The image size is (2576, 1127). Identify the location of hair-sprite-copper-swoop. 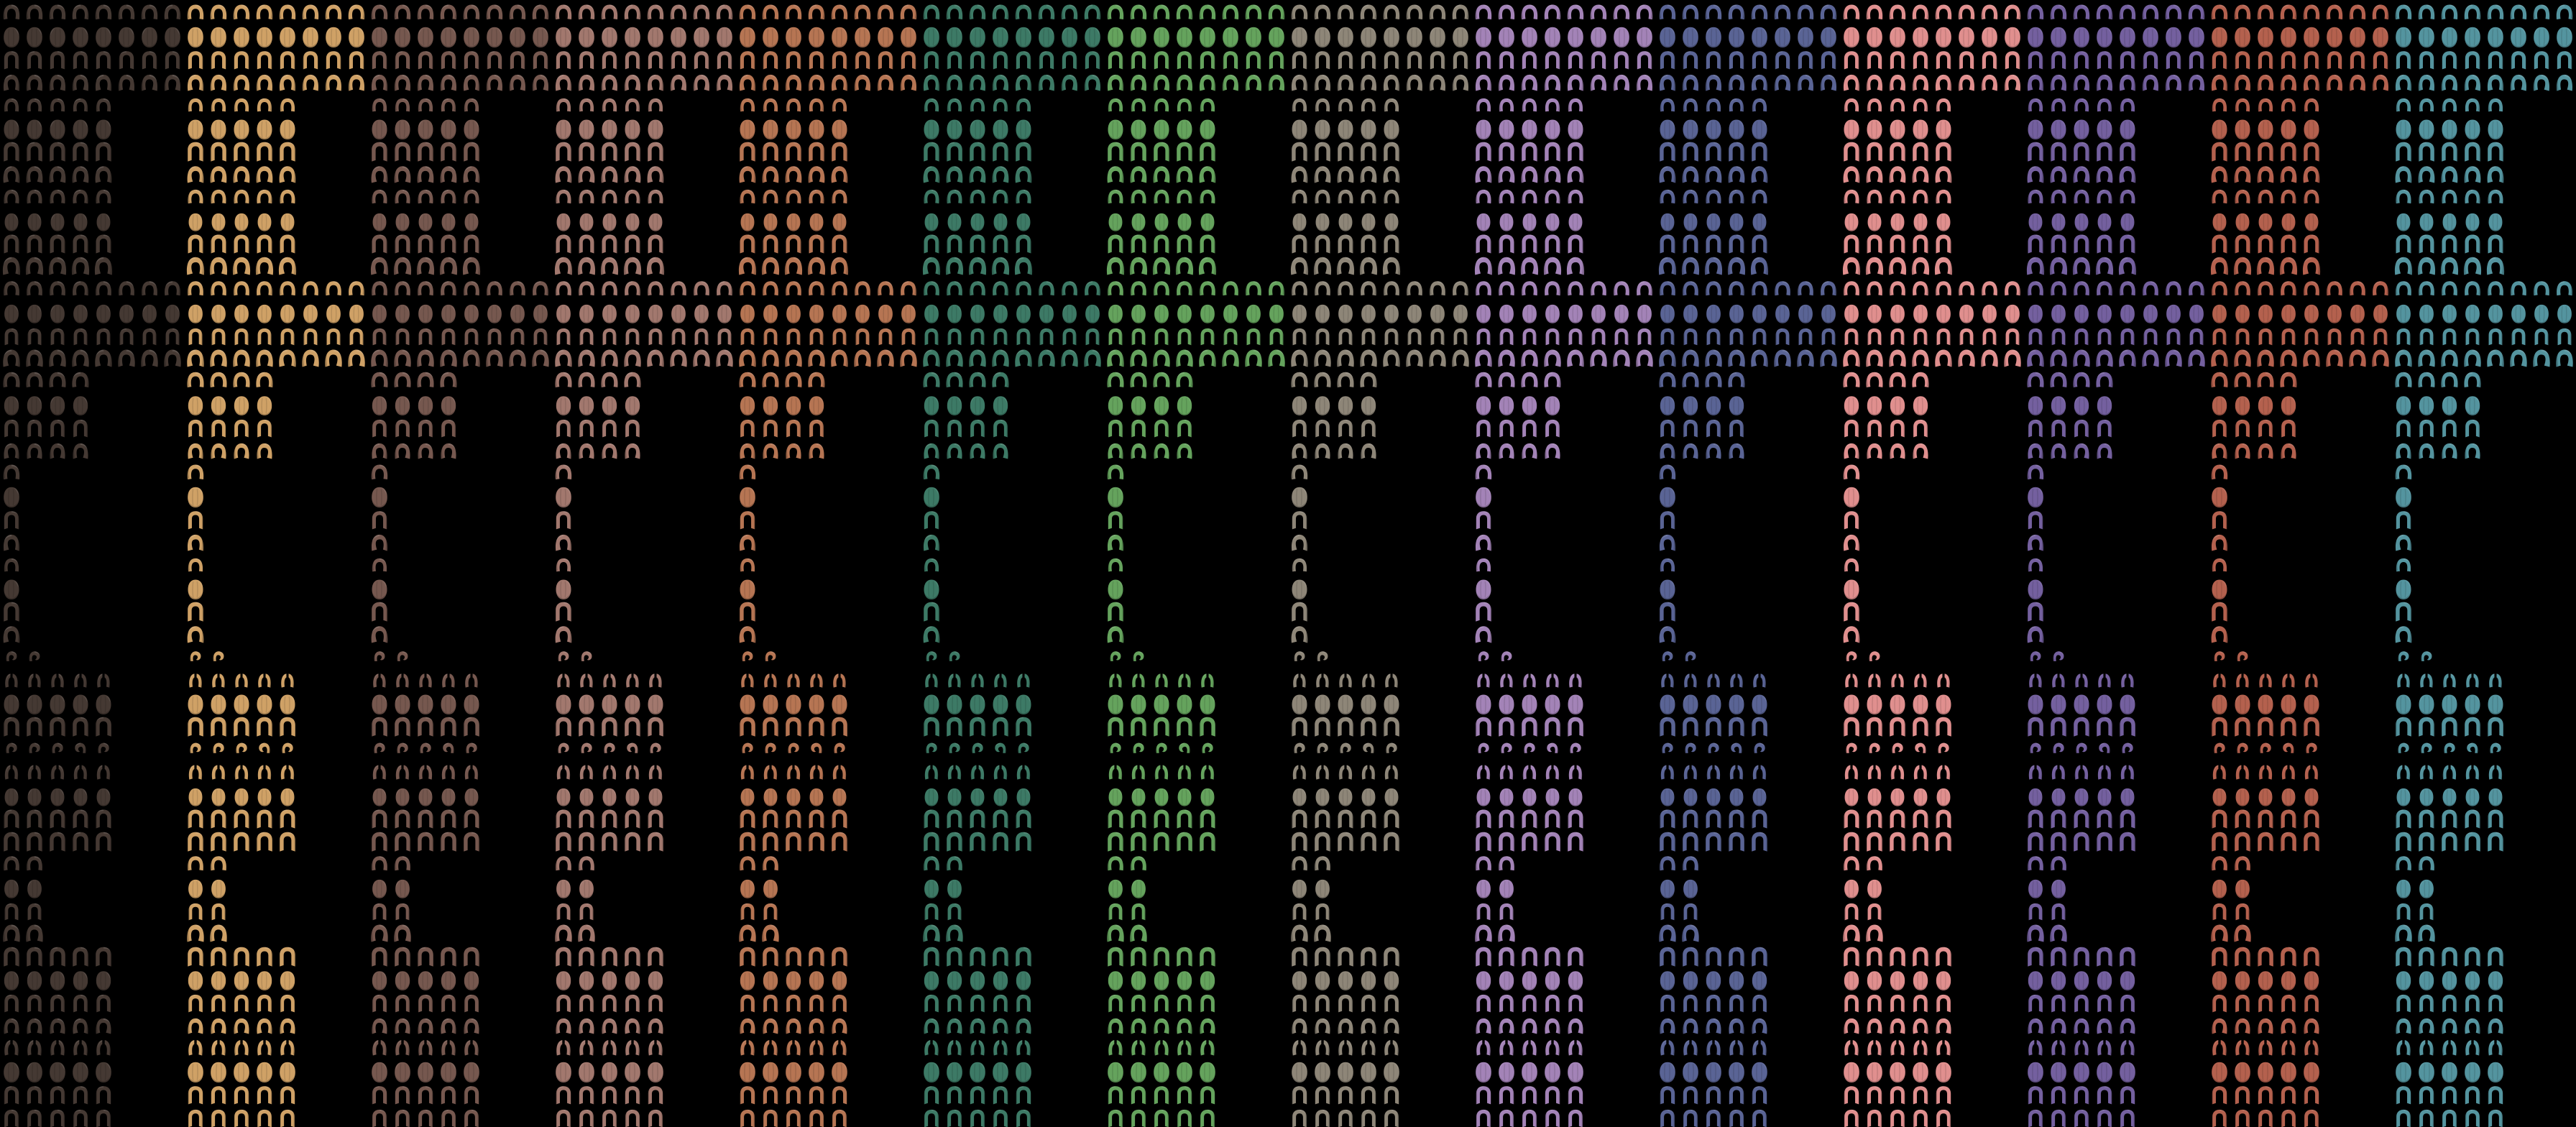
(747, 266).